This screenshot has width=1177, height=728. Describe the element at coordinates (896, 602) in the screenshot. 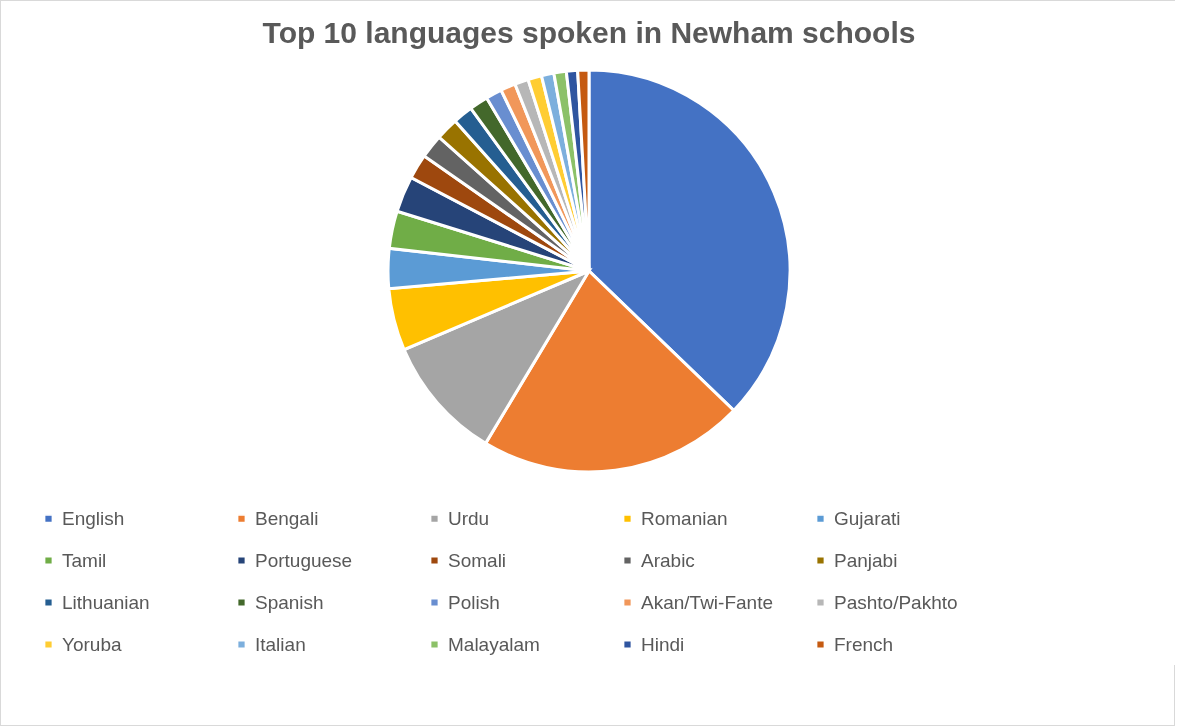

I see `legend-label: Pashto/Pakhto` at that location.